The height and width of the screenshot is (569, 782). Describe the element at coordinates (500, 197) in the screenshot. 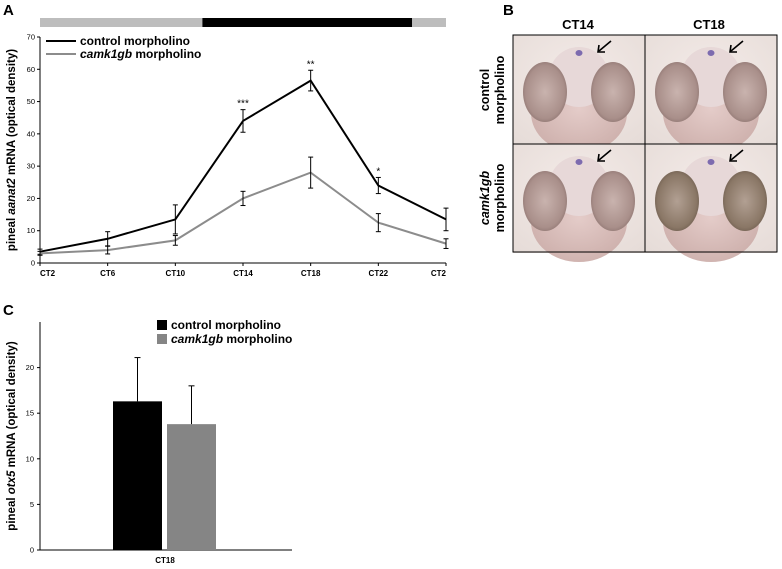

I see `row-header-camk1gb-line2: morpholino` at that location.